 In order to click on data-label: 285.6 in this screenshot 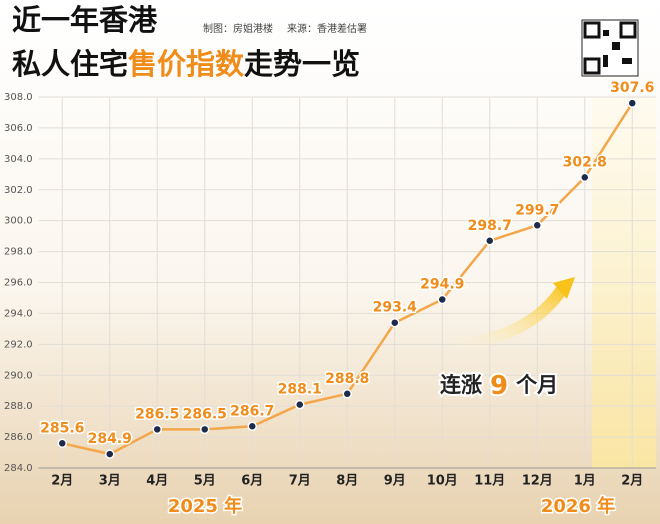, I will do `click(62, 428)`.